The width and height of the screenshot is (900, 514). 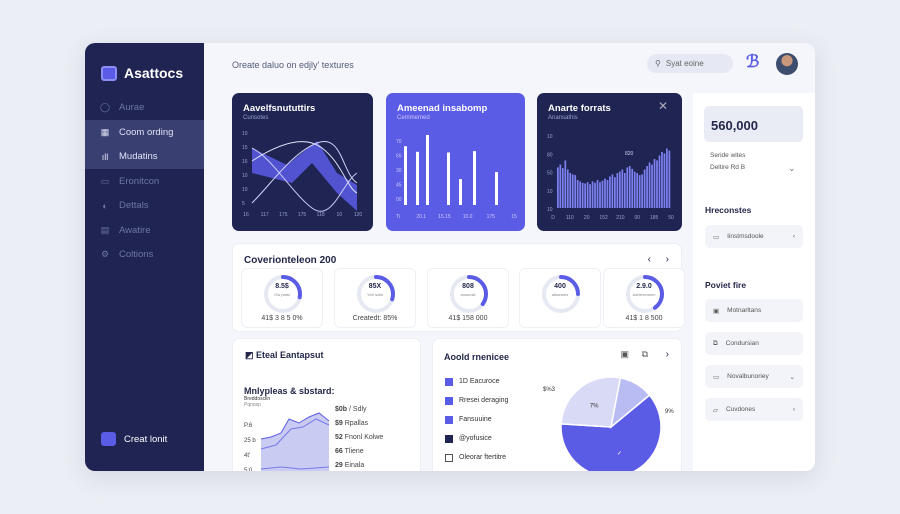 I want to click on list-label: / Sdly, so click(x=358, y=409).